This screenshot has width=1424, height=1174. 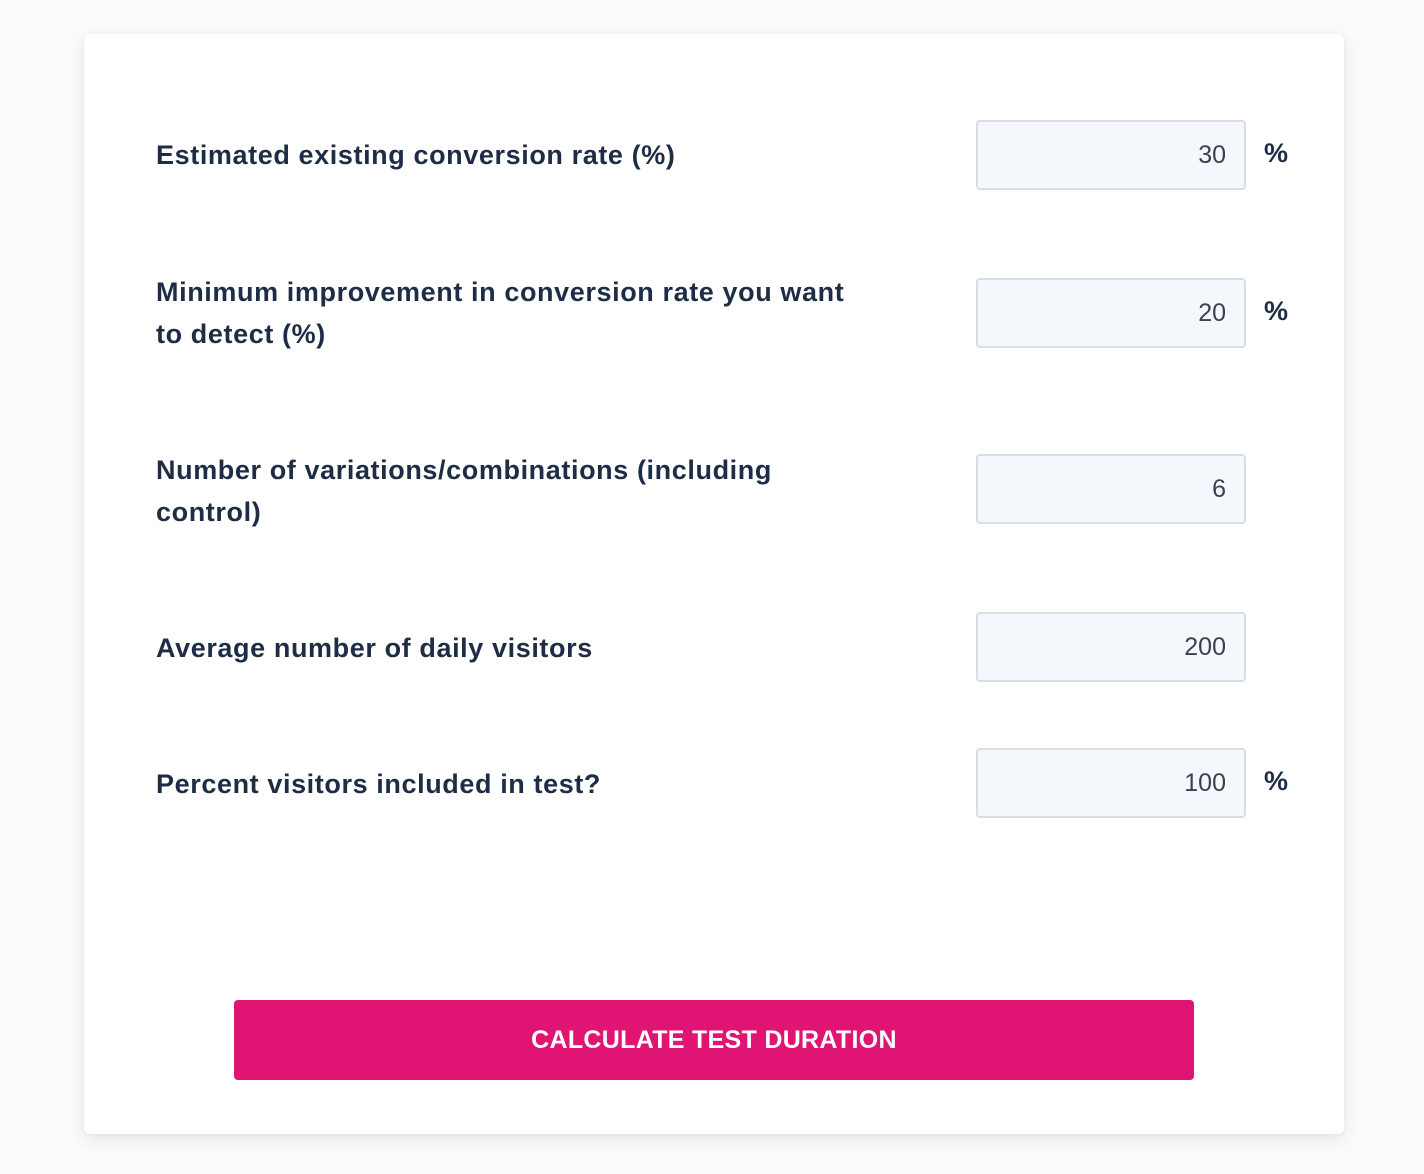 I want to click on field-label: Estimated existing conversion rate (%), so click(x=416, y=155).